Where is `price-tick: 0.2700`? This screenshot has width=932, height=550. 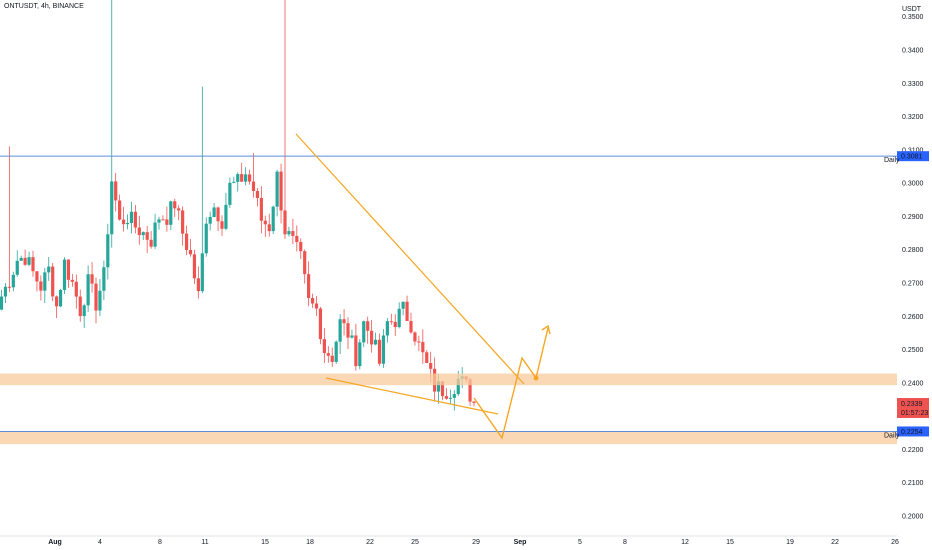 price-tick: 0.2700 is located at coordinates (913, 284).